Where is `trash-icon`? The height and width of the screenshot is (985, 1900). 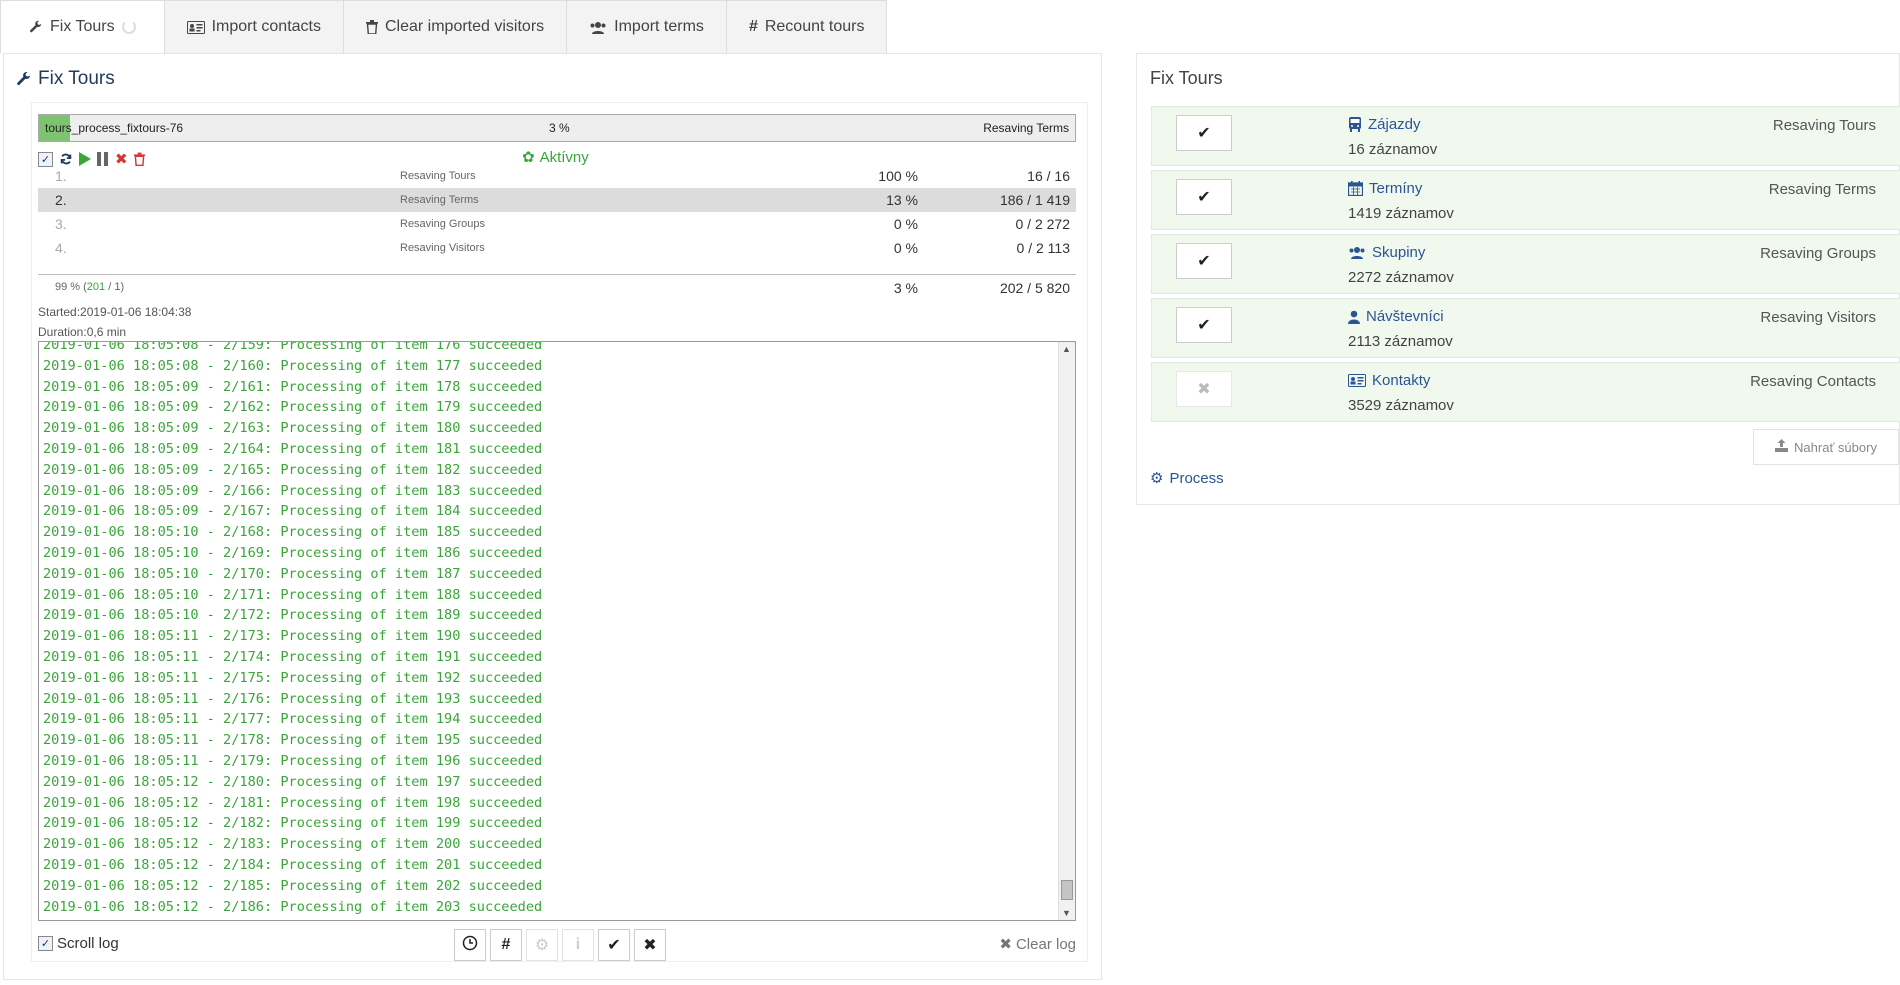
trash-icon is located at coordinates (371, 27).